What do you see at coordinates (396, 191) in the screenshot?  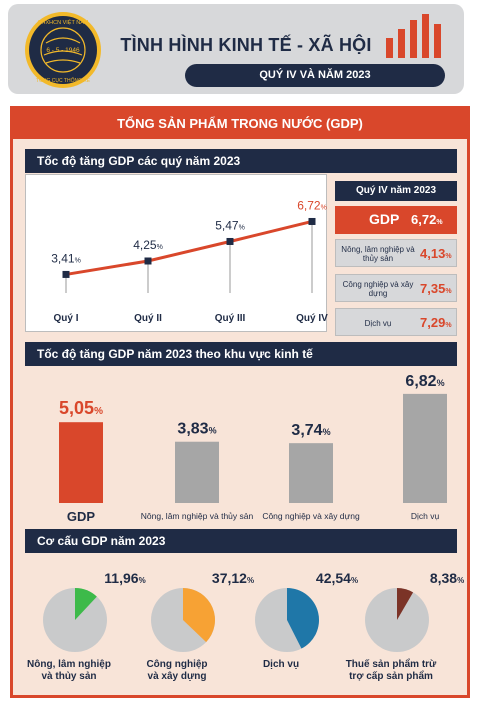 I see `q4-panel-heading: Quý IV năm 2023` at bounding box center [396, 191].